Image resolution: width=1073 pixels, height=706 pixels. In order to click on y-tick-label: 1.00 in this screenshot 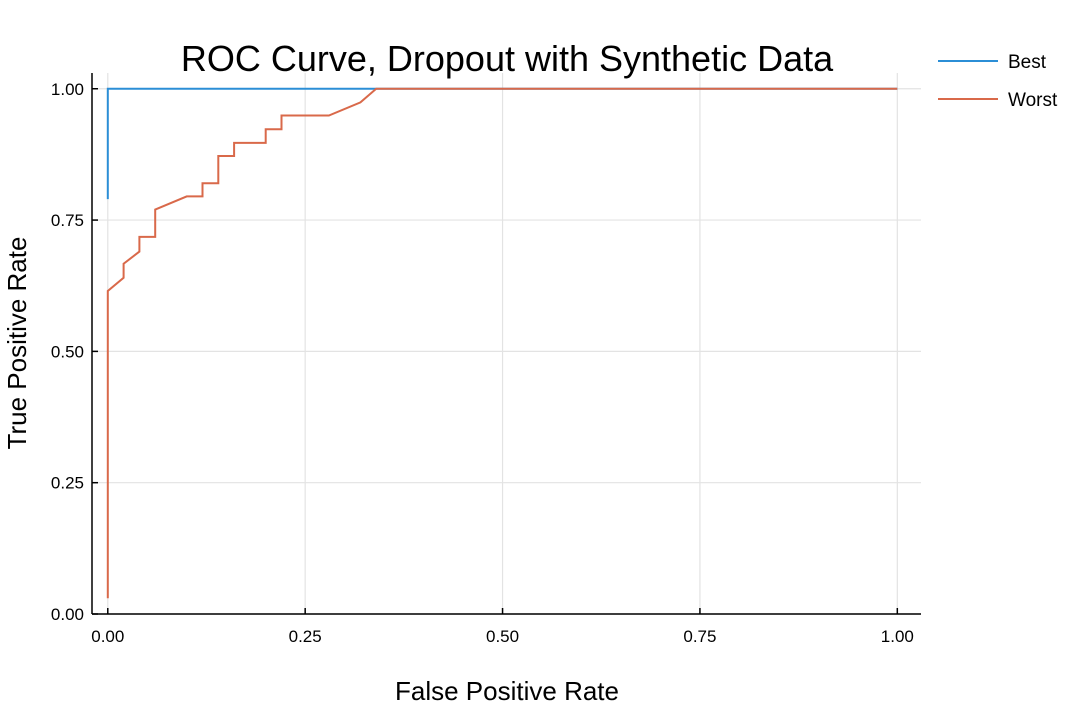, I will do `click(67, 89)`.